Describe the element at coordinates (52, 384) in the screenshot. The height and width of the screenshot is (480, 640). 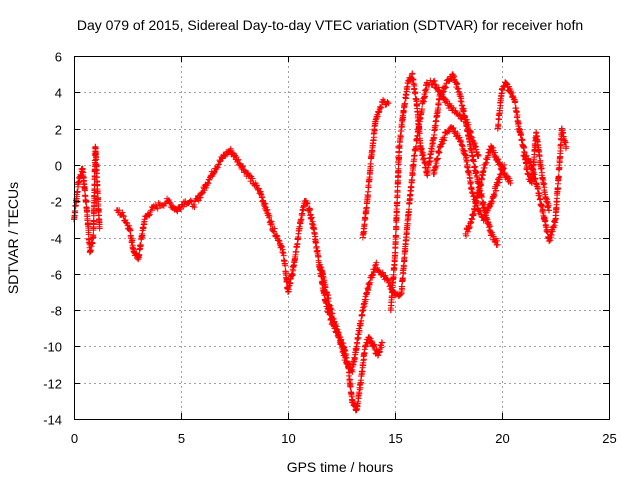
I see `y-tick-label: -12` at that location.